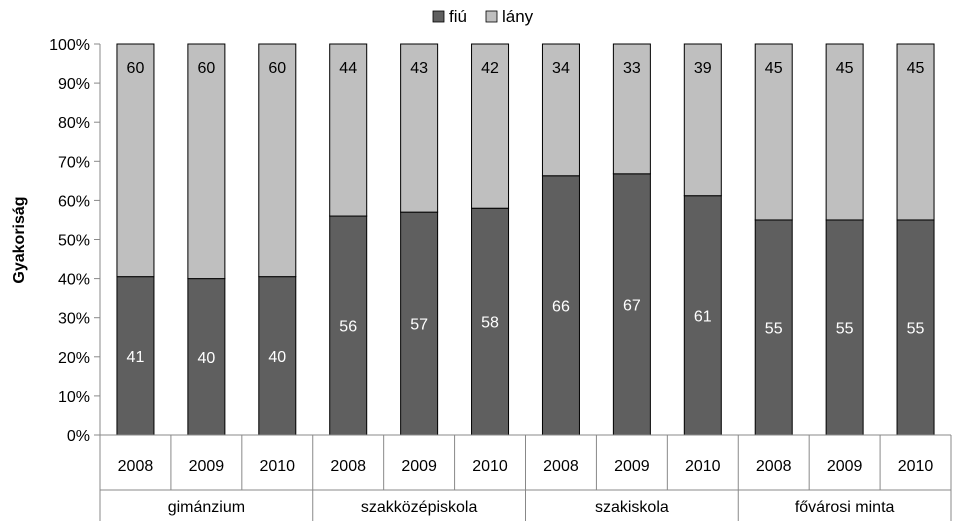 This screenshot has height=527, width=958. I want to click on data-label-fiu: 57, so click(419, 325).